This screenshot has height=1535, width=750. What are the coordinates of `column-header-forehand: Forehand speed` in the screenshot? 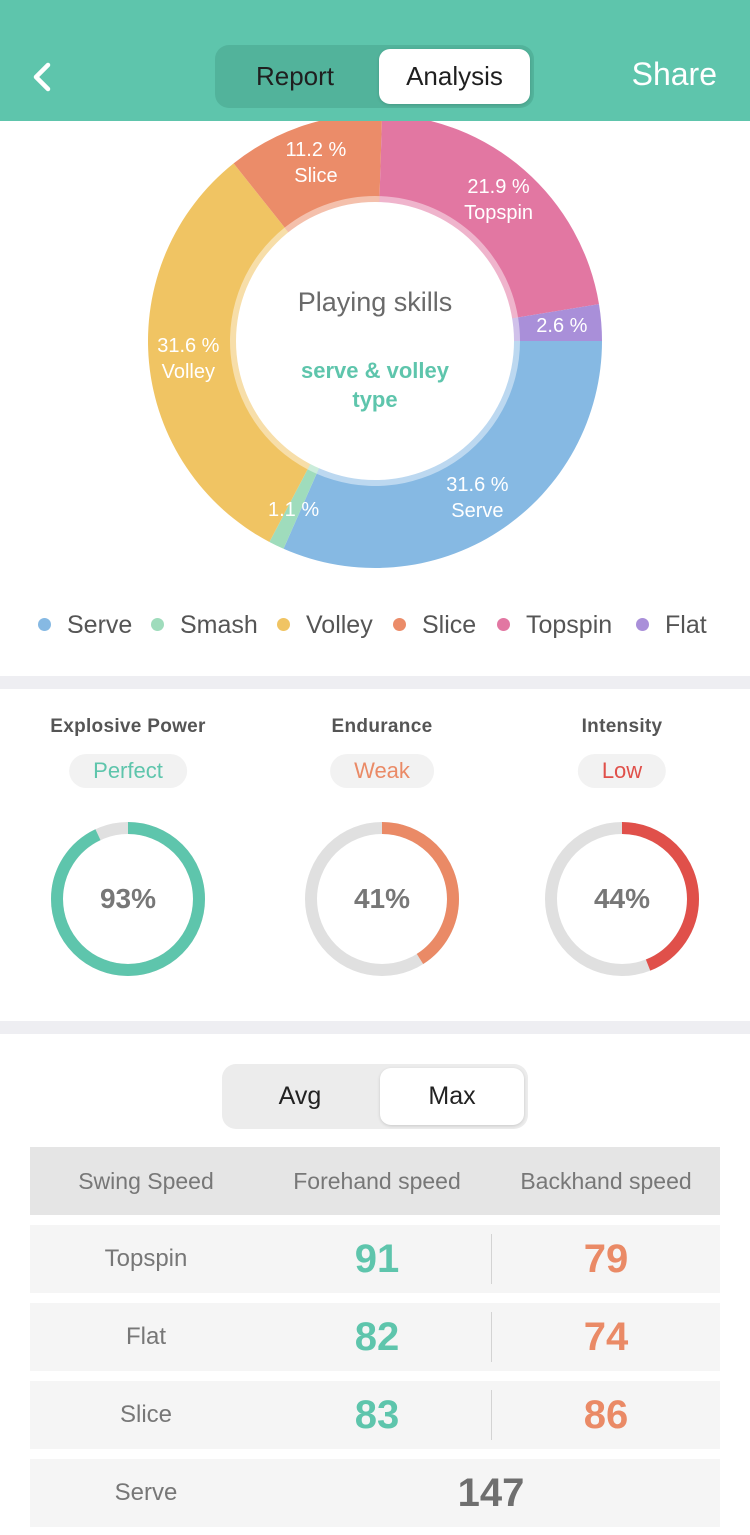 It's located at (377, 1181).